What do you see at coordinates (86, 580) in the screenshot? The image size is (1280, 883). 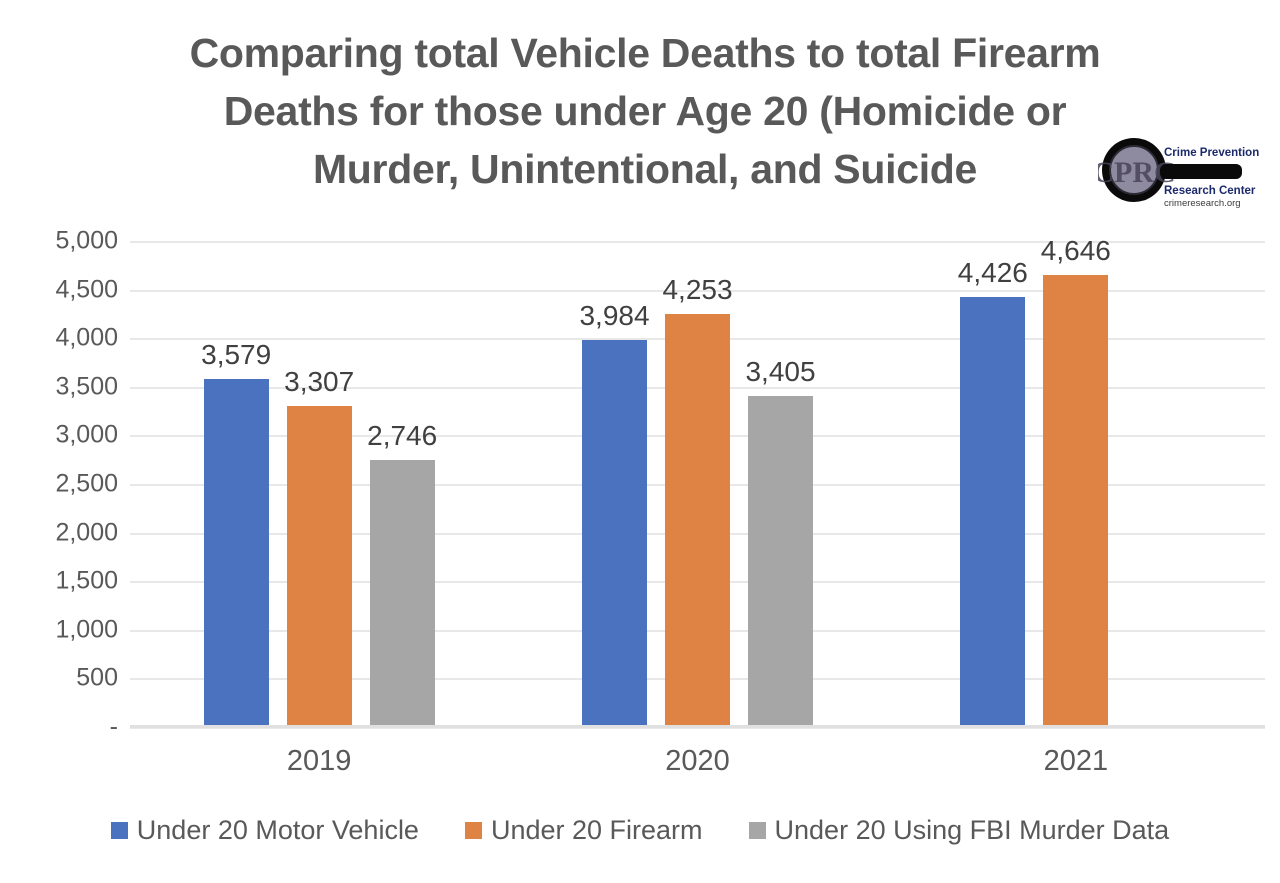 I see `y-axis-tick-label: 1,500` at bounding box center [86, 580].